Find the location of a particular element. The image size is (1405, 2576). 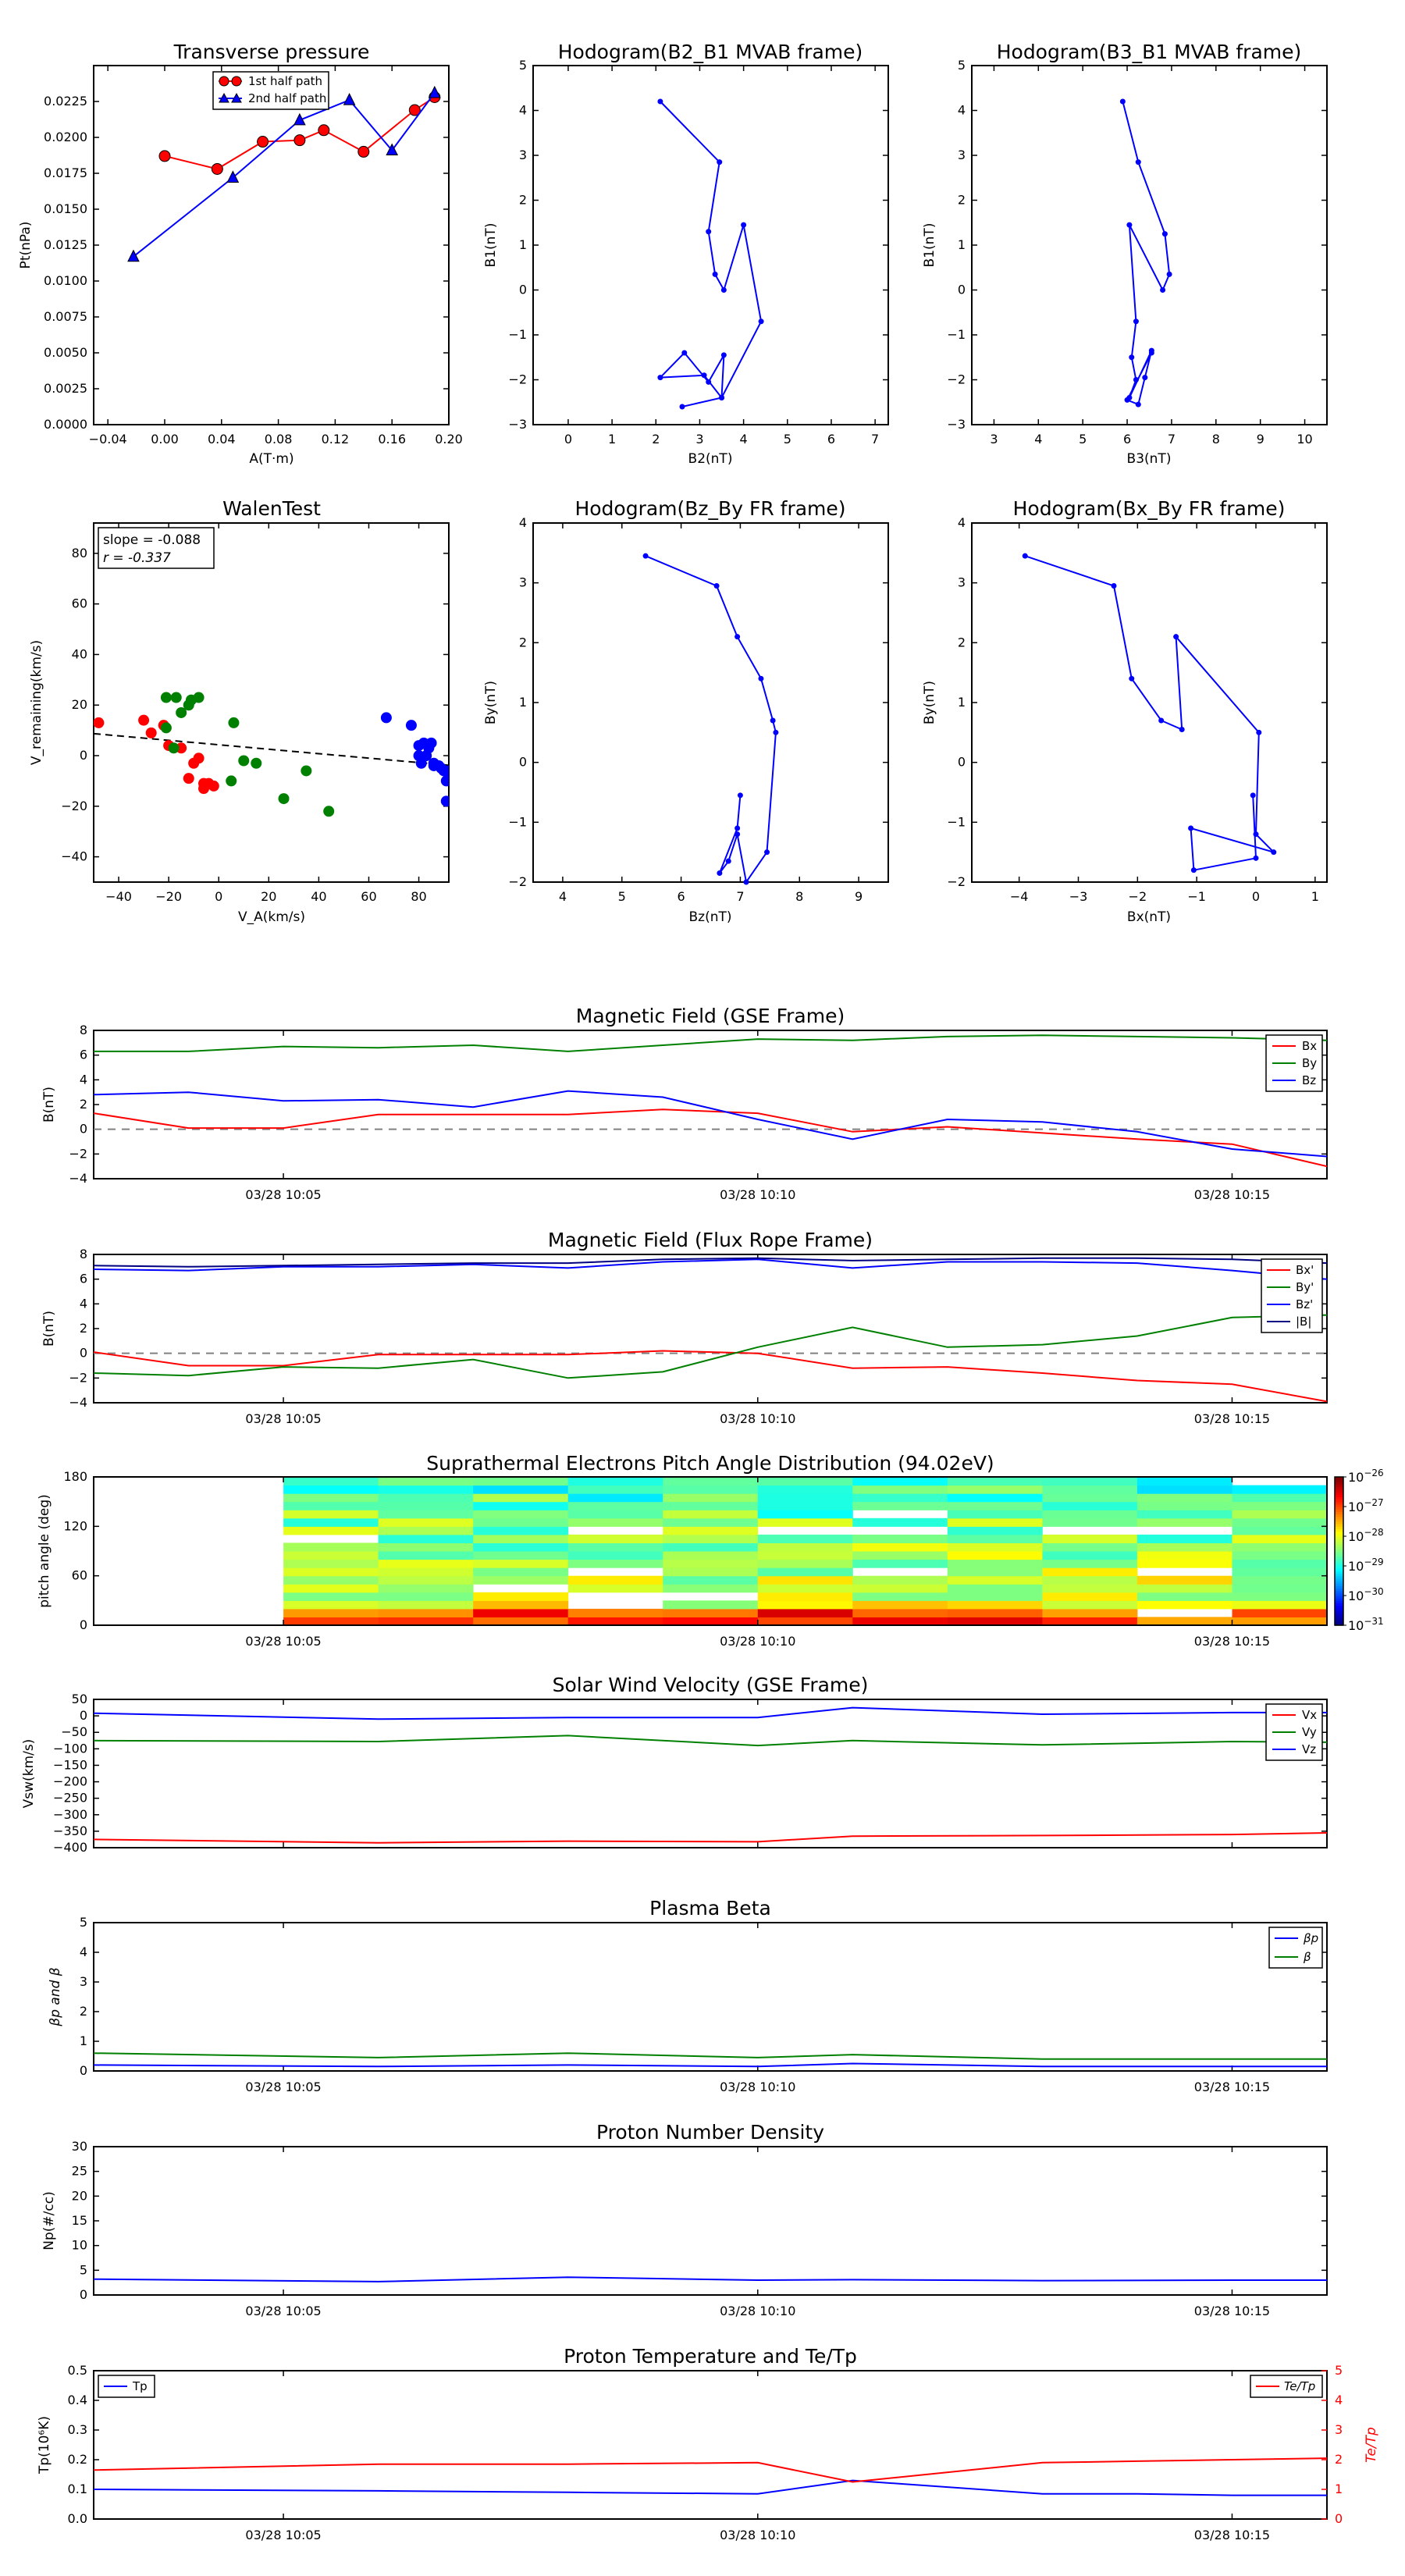

wt-ylabel: V_remaining(km/s) is located at coordinates (36, 702).